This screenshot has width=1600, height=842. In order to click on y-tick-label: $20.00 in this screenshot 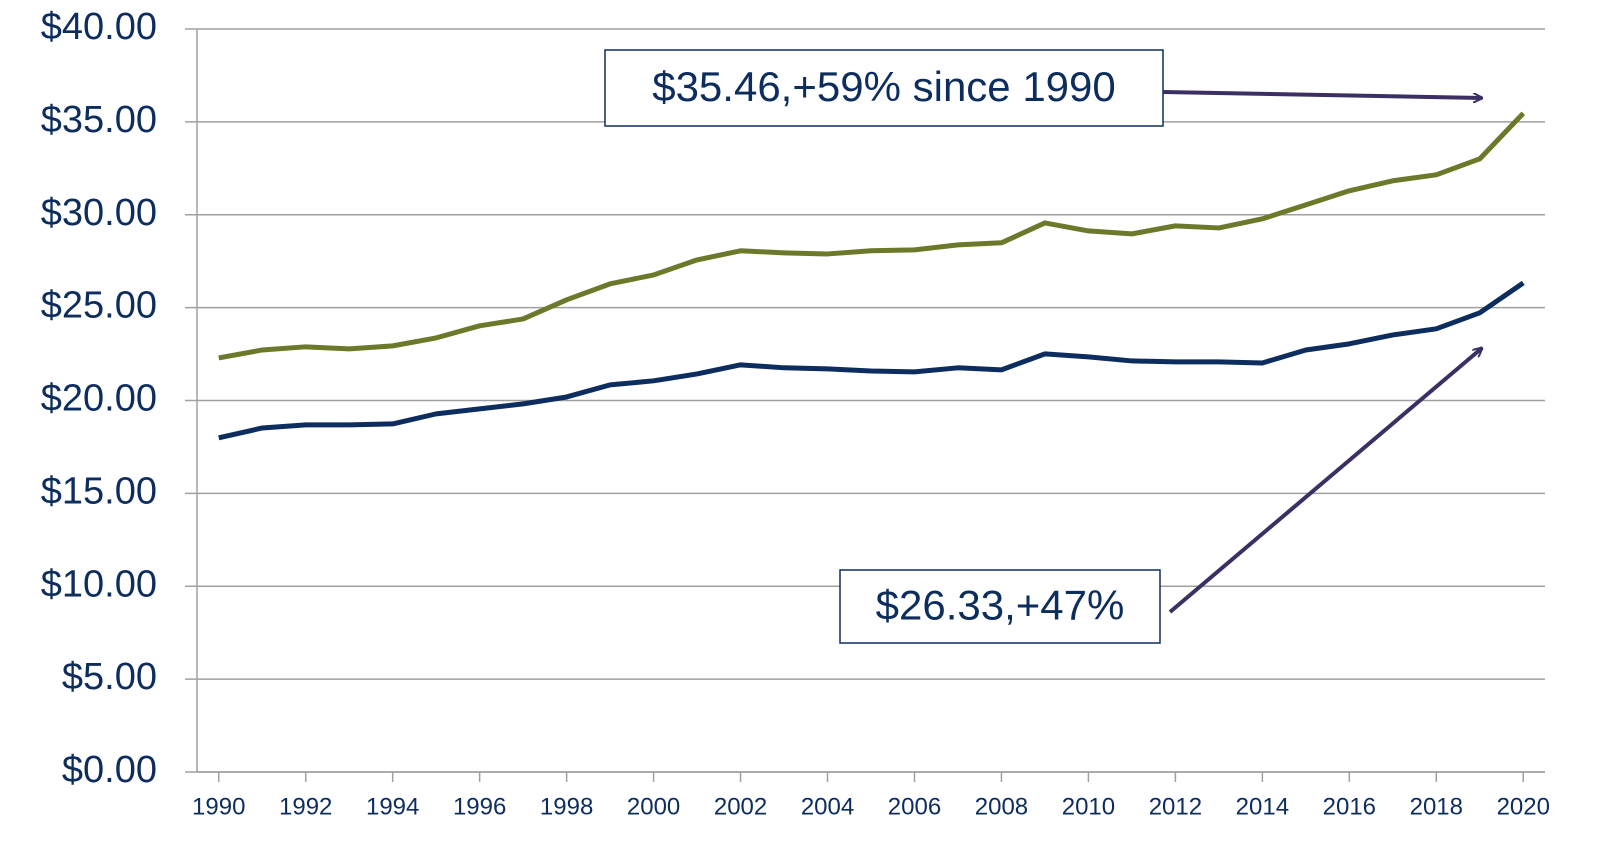, I will do `click(99, 399)`.